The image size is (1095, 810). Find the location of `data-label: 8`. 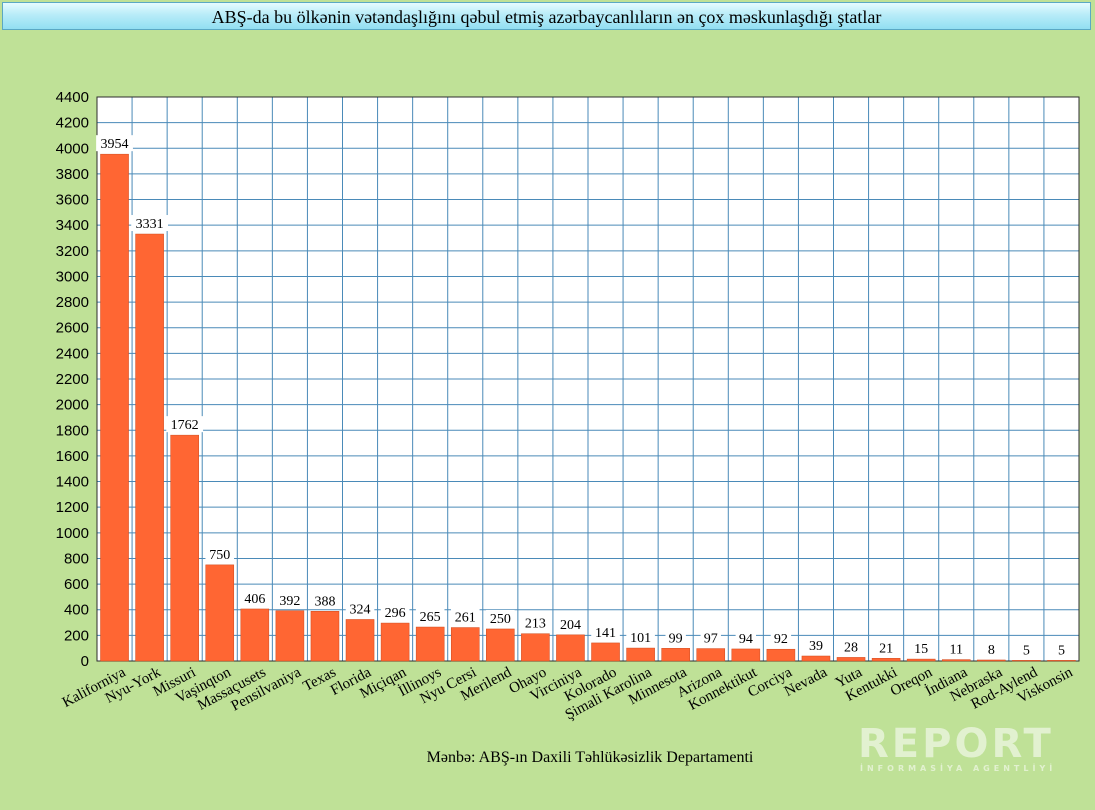

data-label: 8 is located at coordinates (991, 650).